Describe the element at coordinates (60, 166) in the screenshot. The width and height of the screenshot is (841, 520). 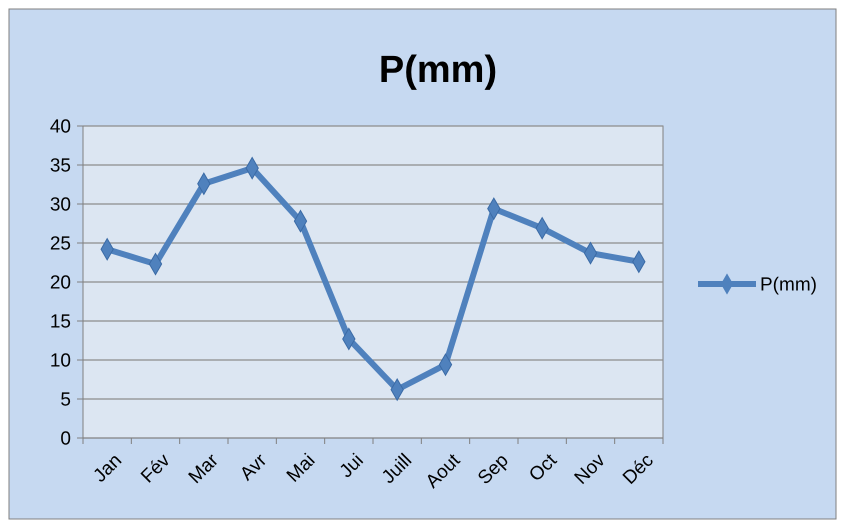
I see `y-tick-label: 35` at that location.